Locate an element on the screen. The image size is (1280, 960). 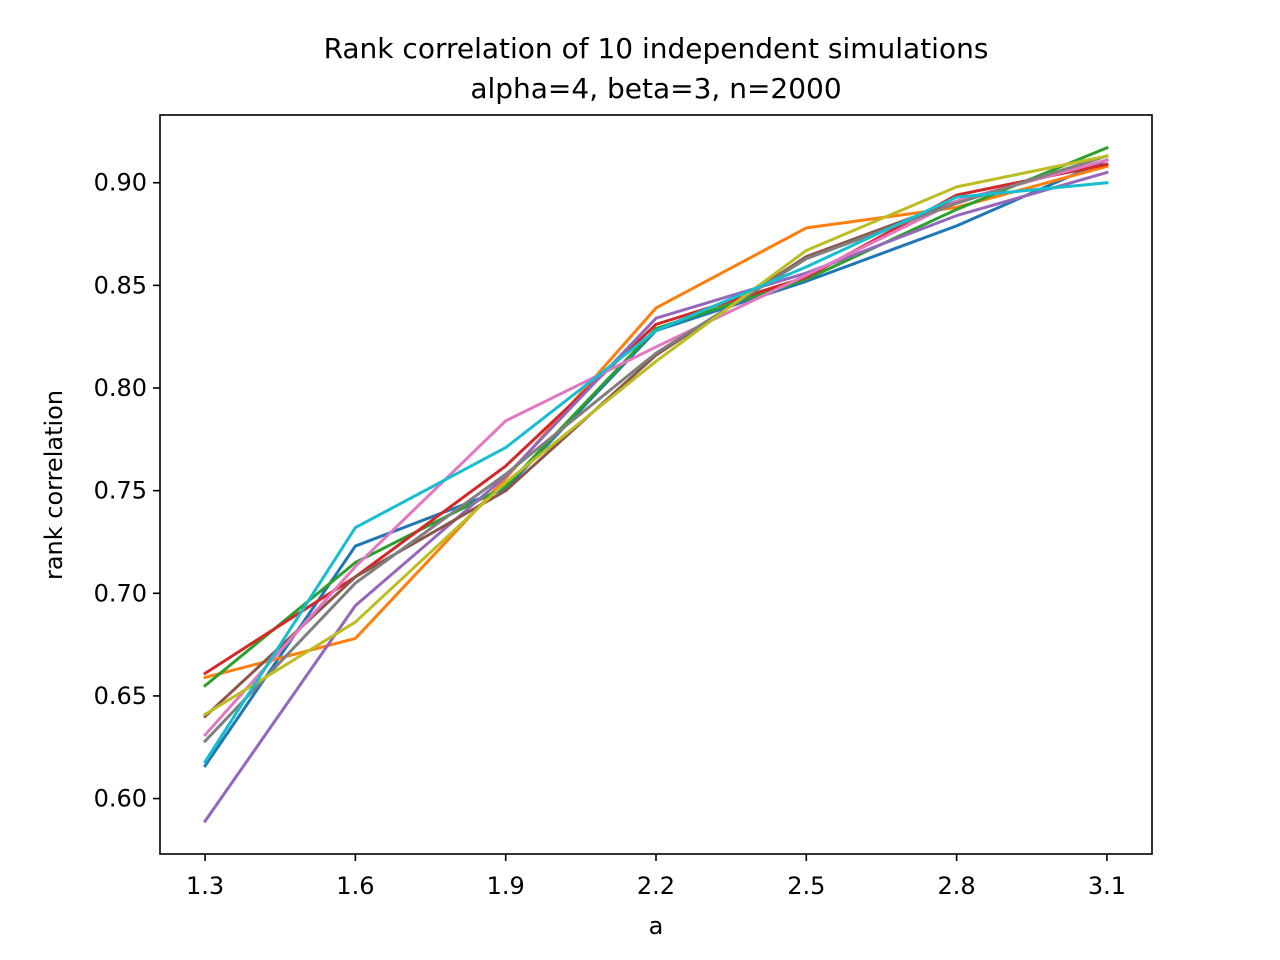
x-axis-ticks: 1.3 1.6 1.9 2.2 2.5 2.8 3.1 is located at coordinates (656, 877).